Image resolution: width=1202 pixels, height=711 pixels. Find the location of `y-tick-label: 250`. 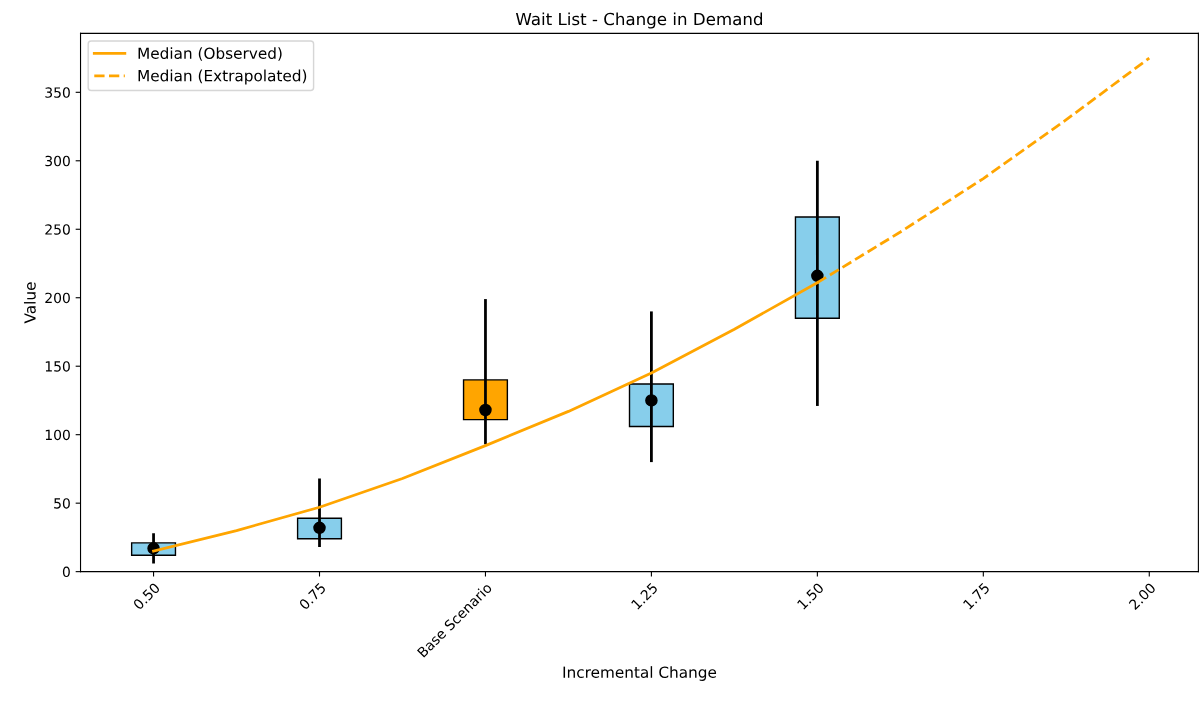

y-tick-label: 250 is located at coordinates (57, 229).